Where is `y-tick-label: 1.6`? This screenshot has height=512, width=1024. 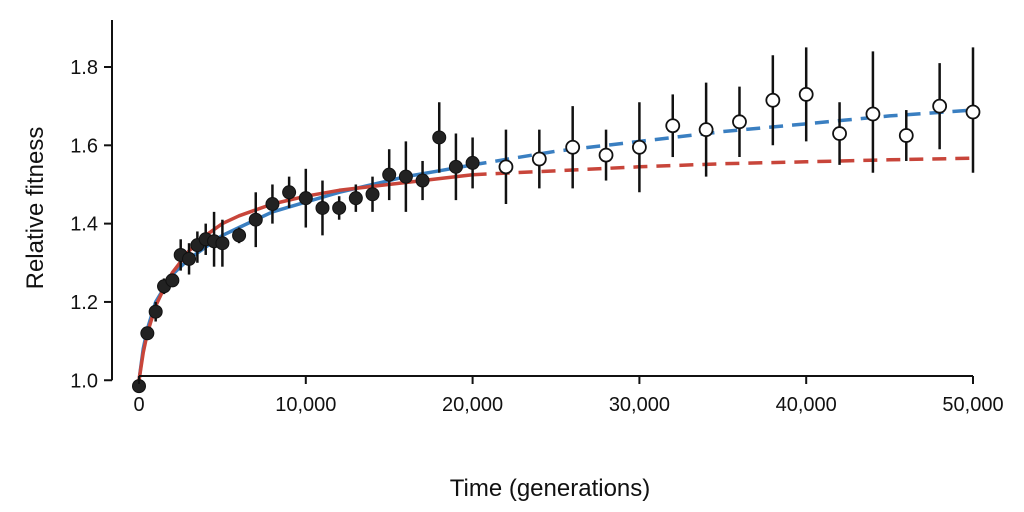
y-tick-label: 1.6 is located at coordinates (84, 146).